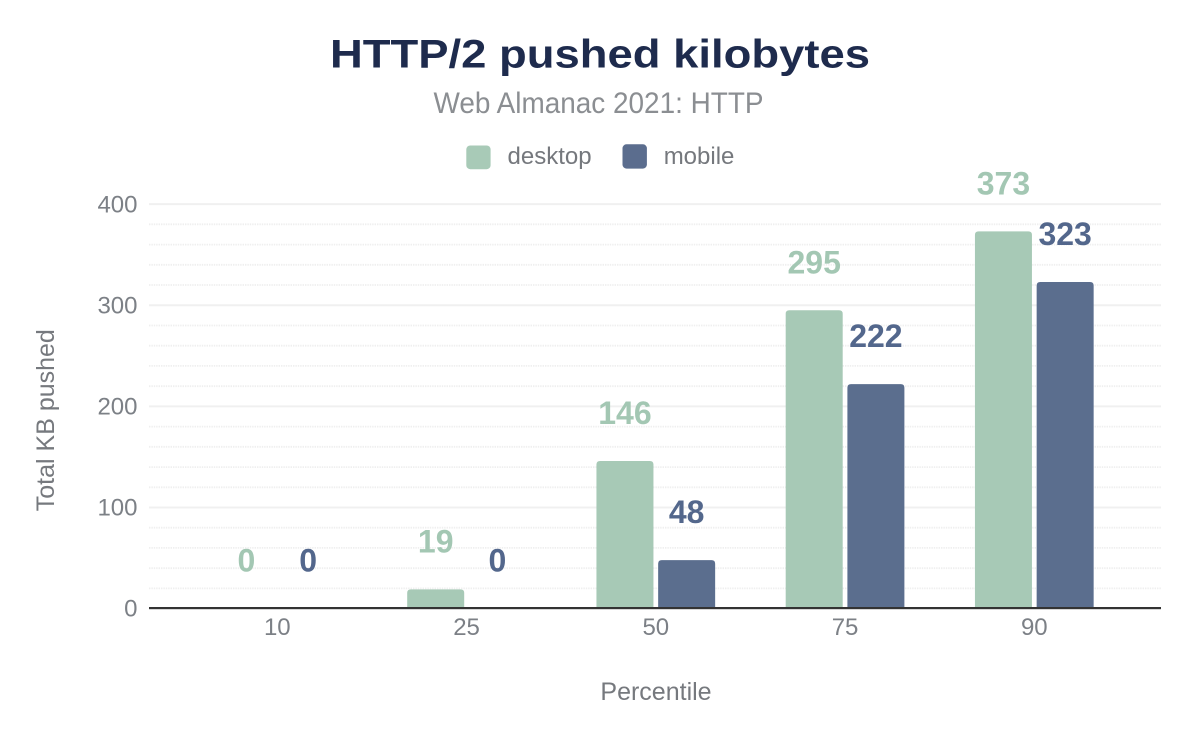 This screenshot has width=1200, height=742. What do you see at coordinates (277, 627) in the screenshot?
I see `svg-text: 10` at bounding box center [277, 627].